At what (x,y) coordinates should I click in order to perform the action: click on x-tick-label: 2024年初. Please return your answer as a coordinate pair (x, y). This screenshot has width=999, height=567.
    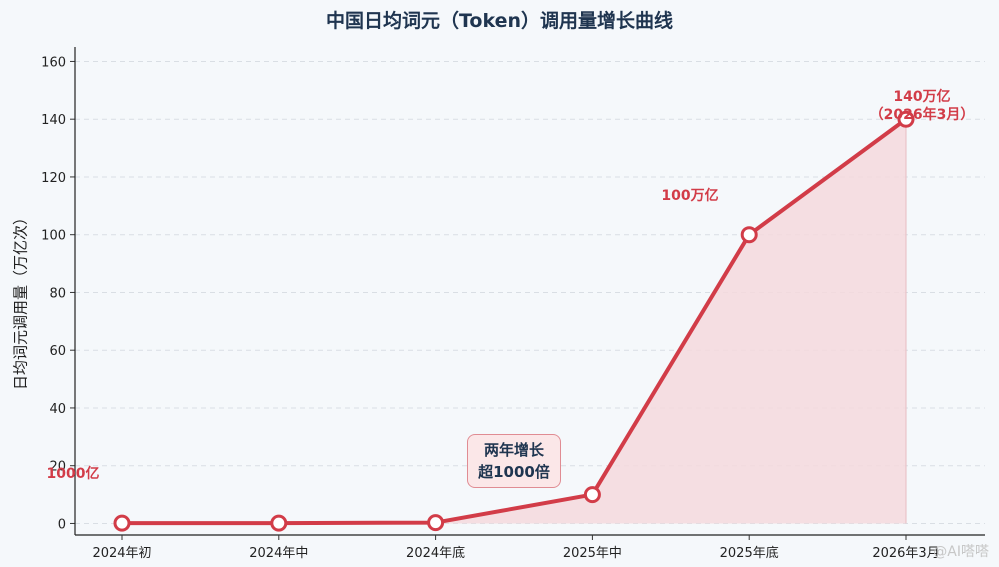
    Looking at the image, I should click on (121, 553).